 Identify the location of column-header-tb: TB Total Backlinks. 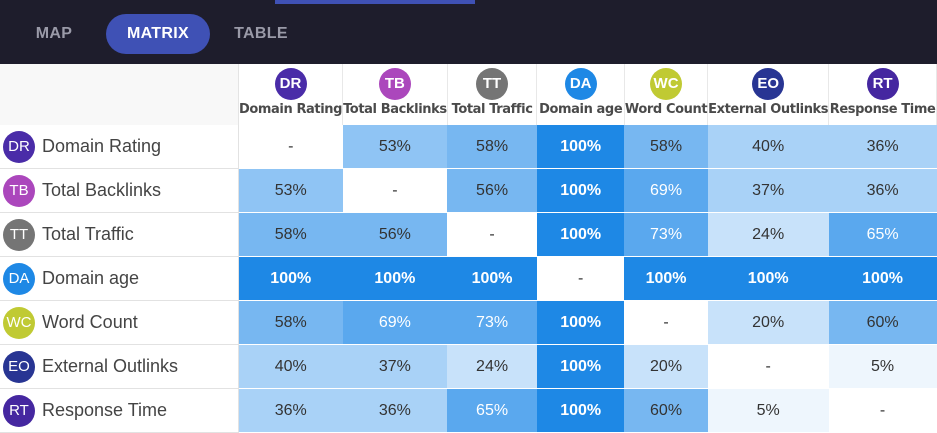
(395, 94).